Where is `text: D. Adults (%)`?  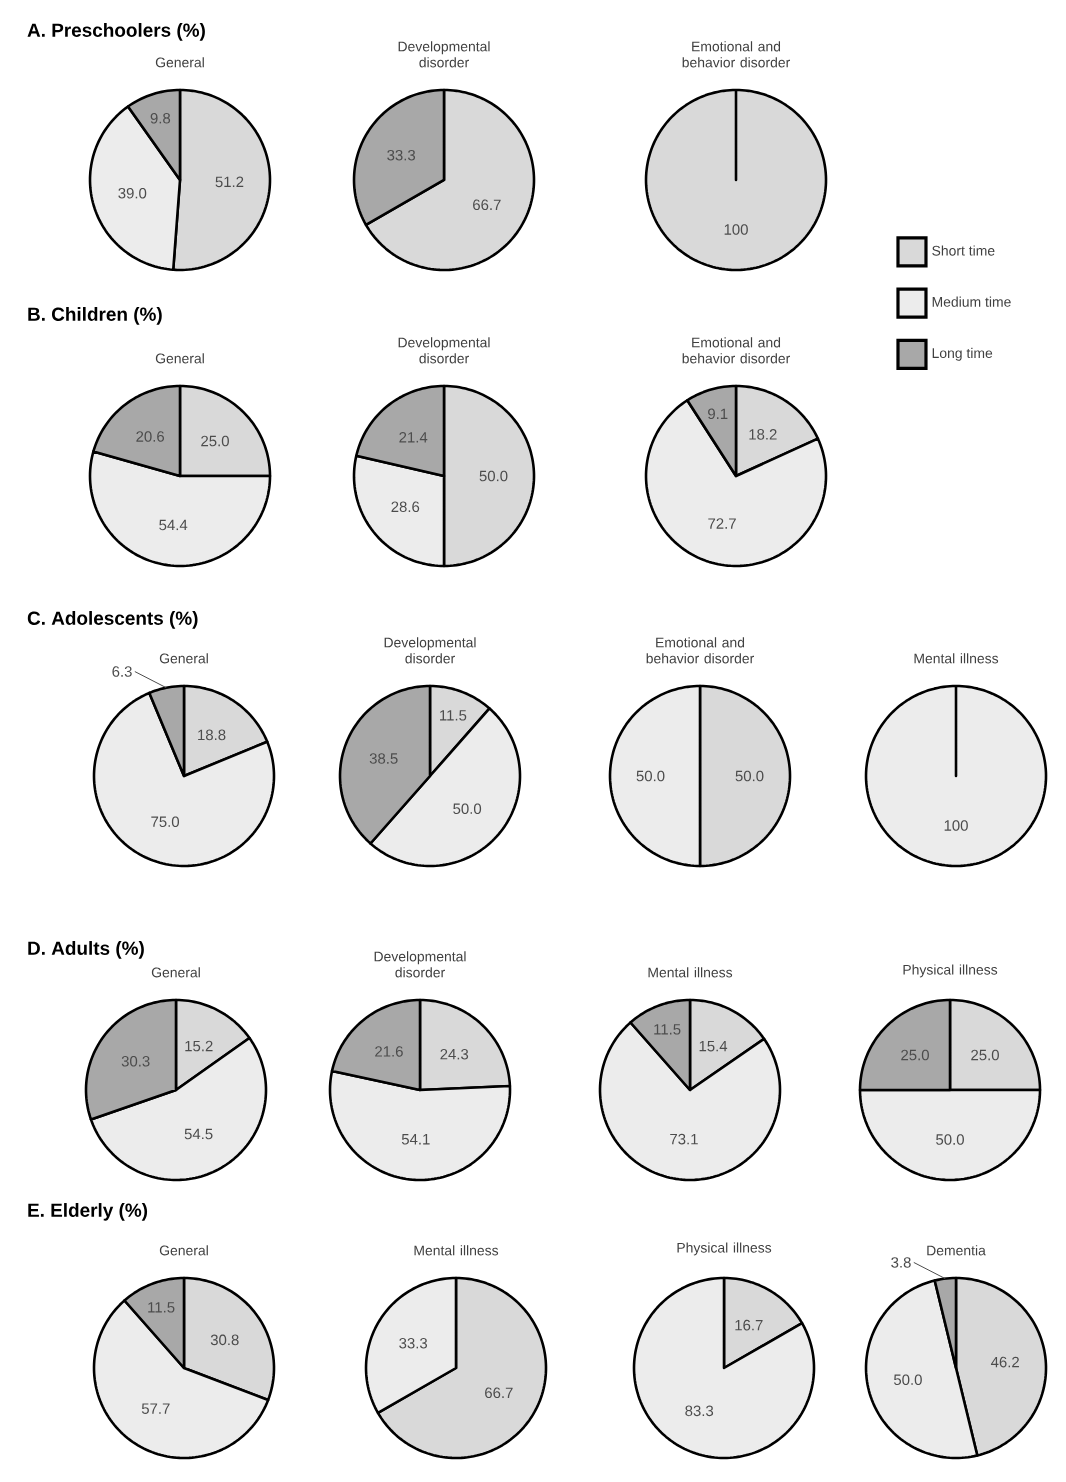 text: D. Adults (%) is located at coordinates (86, 950).